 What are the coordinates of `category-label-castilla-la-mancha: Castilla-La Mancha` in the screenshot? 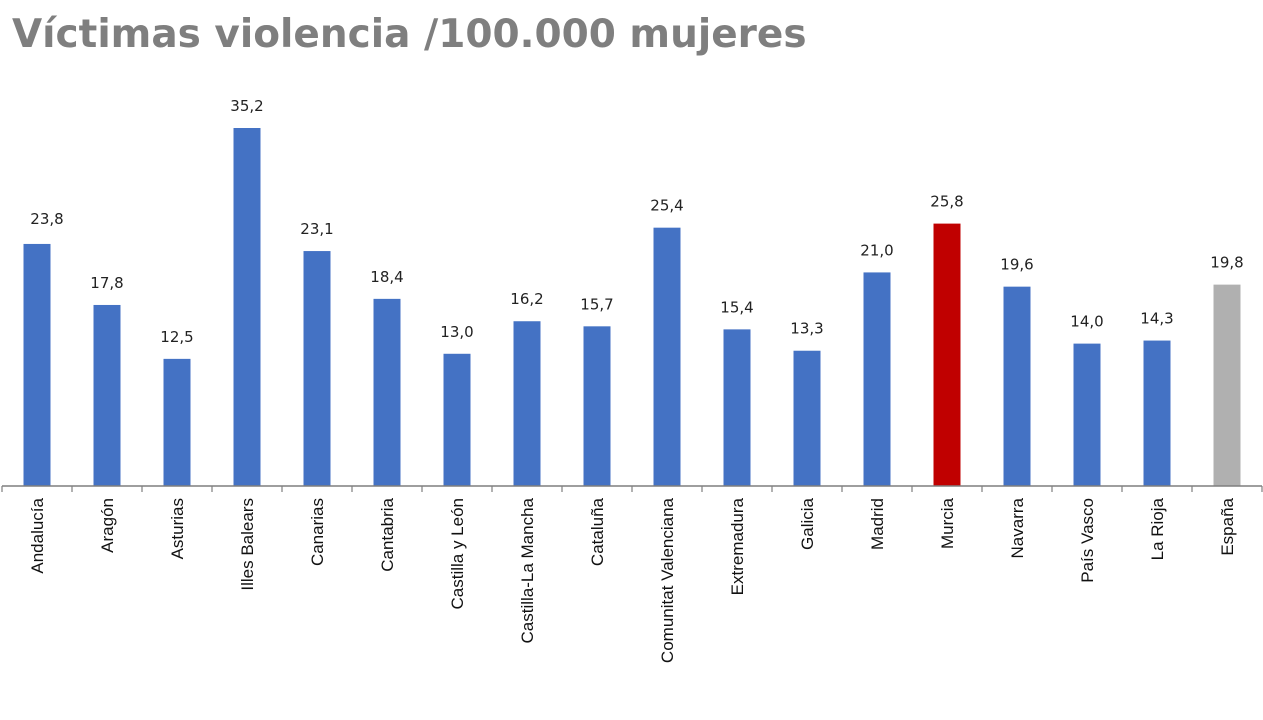 It's located at (527, 570).